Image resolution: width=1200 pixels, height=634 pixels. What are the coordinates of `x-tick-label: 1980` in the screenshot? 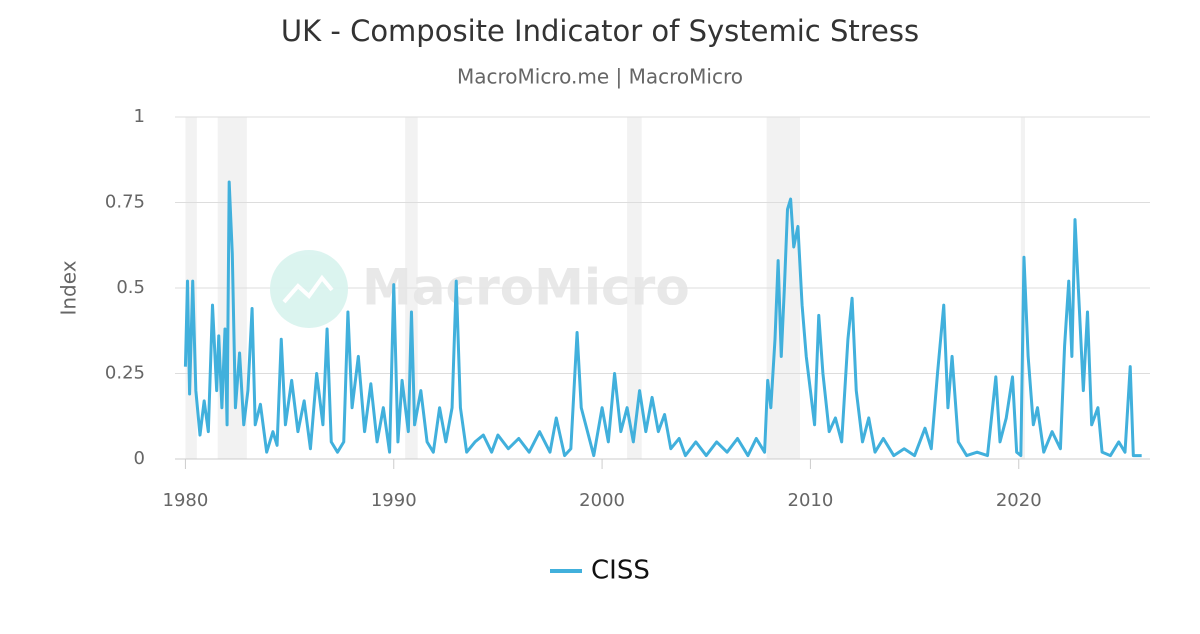 It's located at (186, 500).